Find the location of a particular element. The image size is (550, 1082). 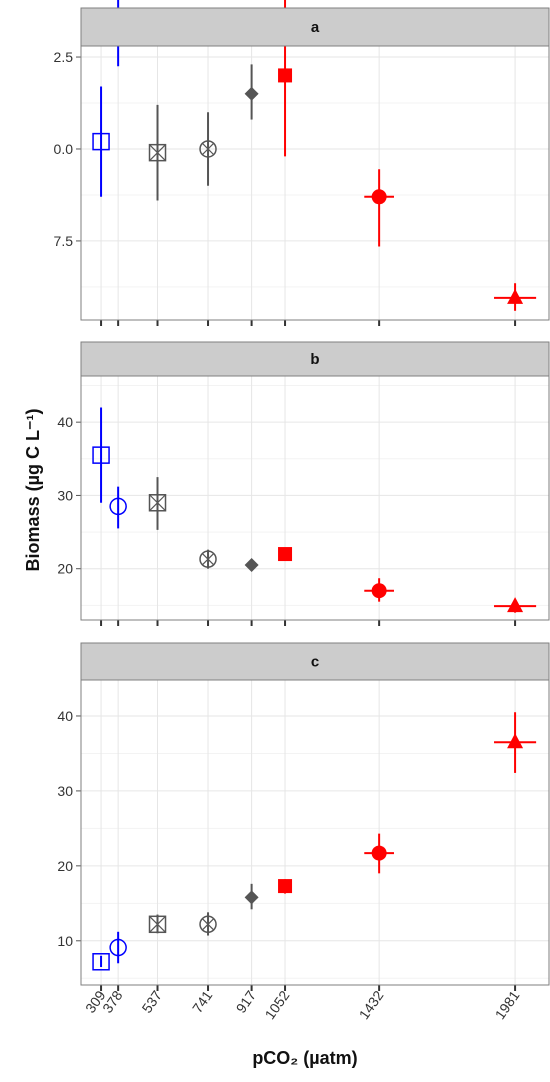

x-tick-label: 741 is located at coordinates (202, 1001).